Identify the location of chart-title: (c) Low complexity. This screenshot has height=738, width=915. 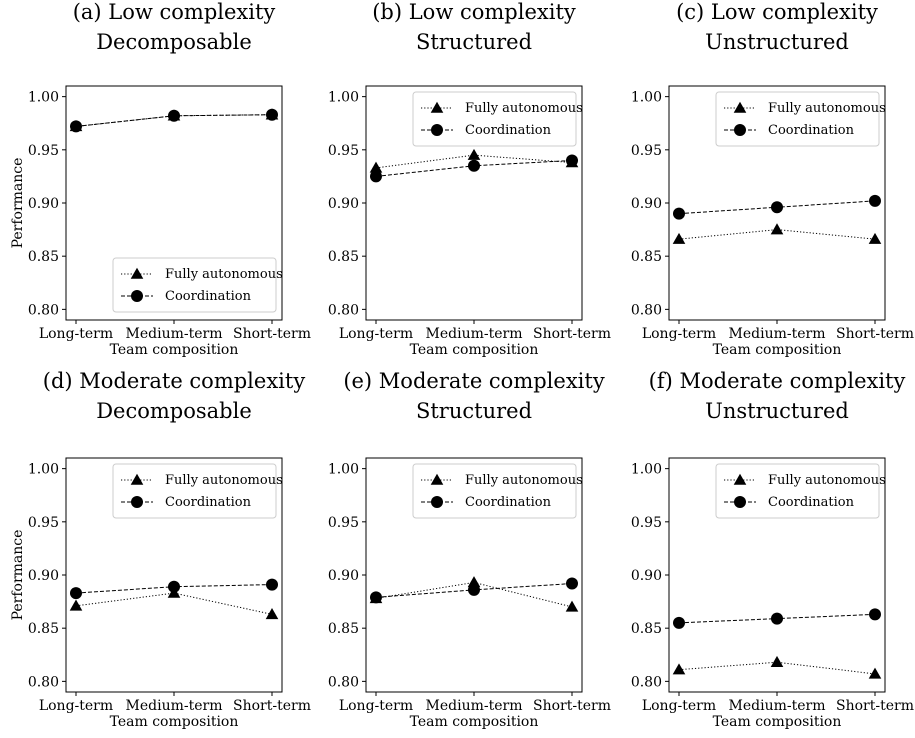
(777, 12).